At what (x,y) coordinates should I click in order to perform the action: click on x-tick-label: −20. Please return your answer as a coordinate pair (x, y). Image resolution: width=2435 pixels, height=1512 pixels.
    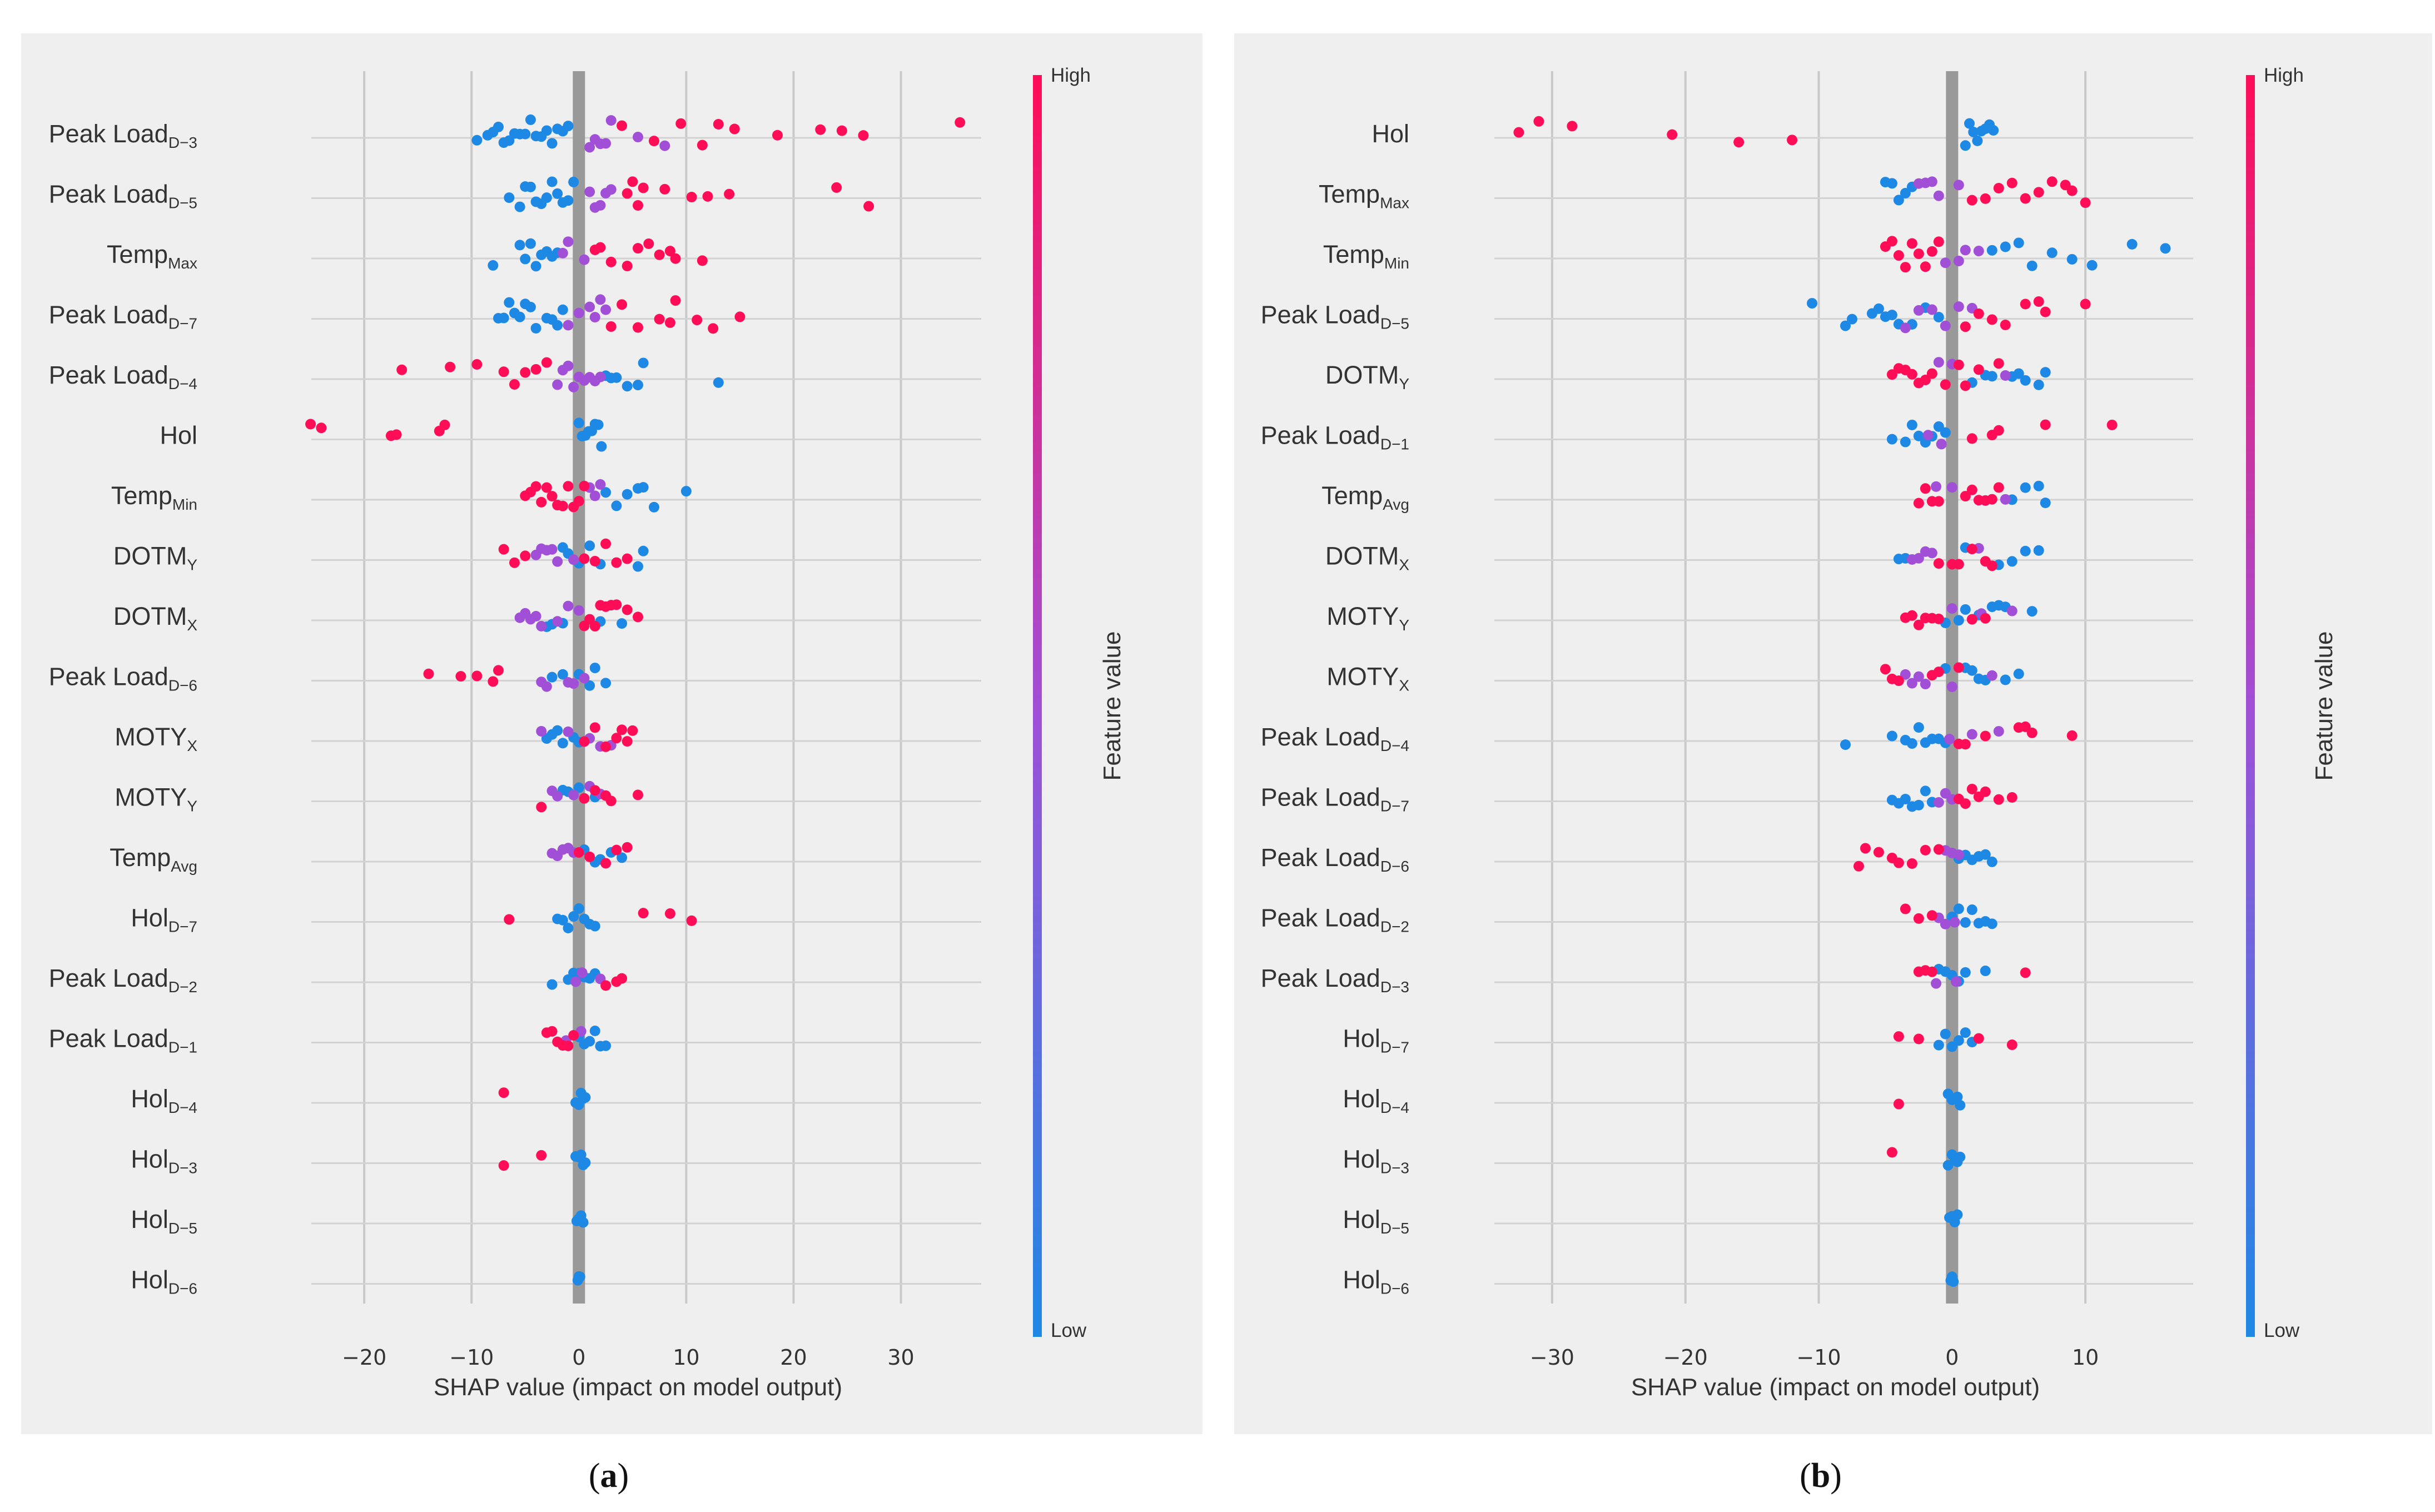
    Looking at the image, I should click on (1686, 1357).